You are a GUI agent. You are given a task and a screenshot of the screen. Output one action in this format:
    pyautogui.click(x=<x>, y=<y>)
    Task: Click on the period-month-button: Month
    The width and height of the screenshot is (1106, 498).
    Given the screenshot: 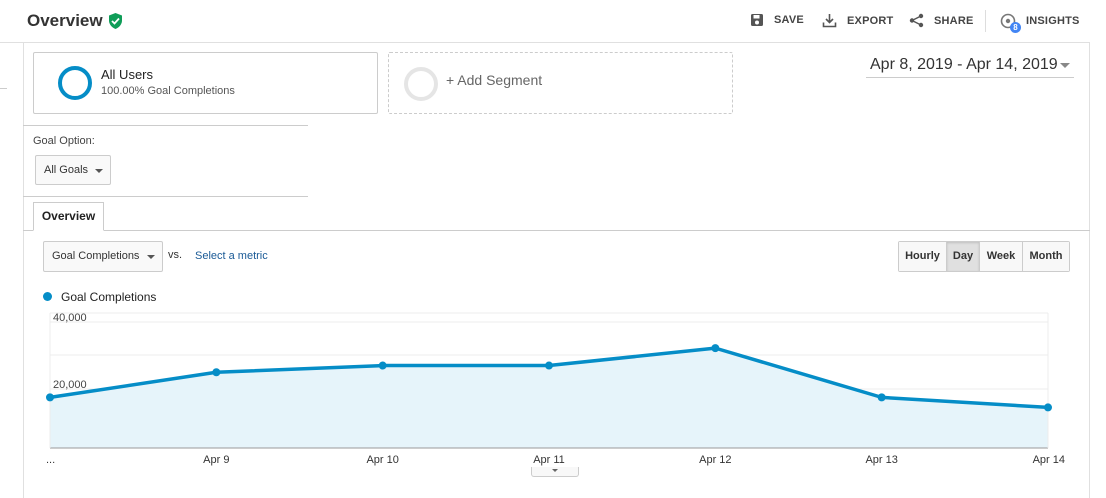 What is the action you would take?
    pyautogui.click(x=1046, y=256)
    